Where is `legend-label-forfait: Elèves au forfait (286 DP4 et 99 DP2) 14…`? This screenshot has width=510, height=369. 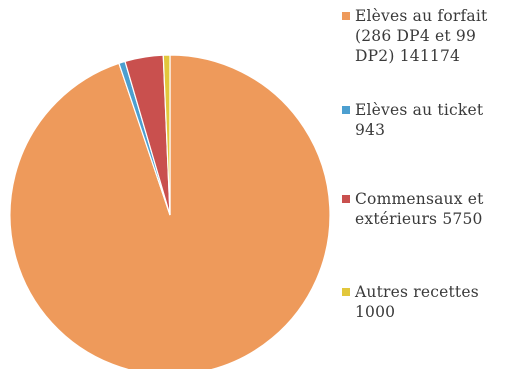 legend-label-forfait: Elèves au forfait (286 DP4 et 99 DP2) 14… is located at coordinates (421, 36).